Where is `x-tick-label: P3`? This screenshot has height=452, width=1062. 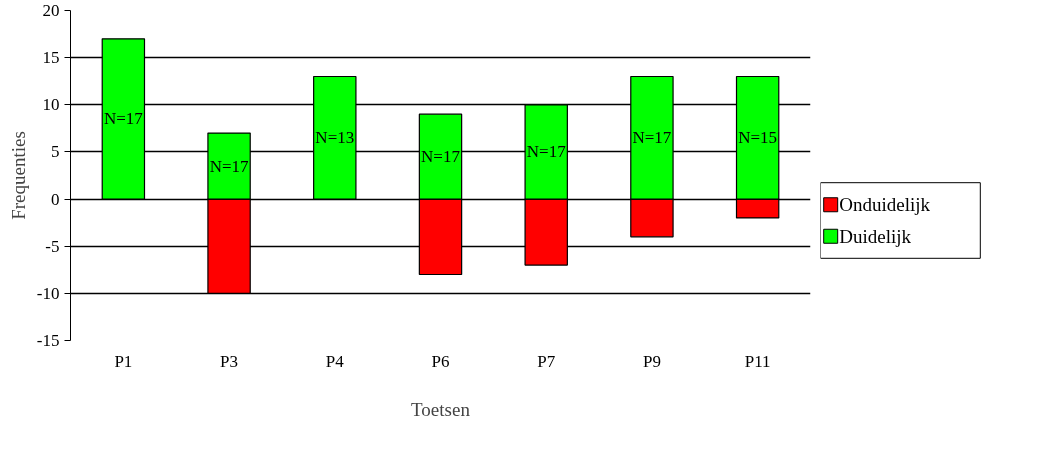 x-tick-label: P3 is located at coordinates (229, 361).